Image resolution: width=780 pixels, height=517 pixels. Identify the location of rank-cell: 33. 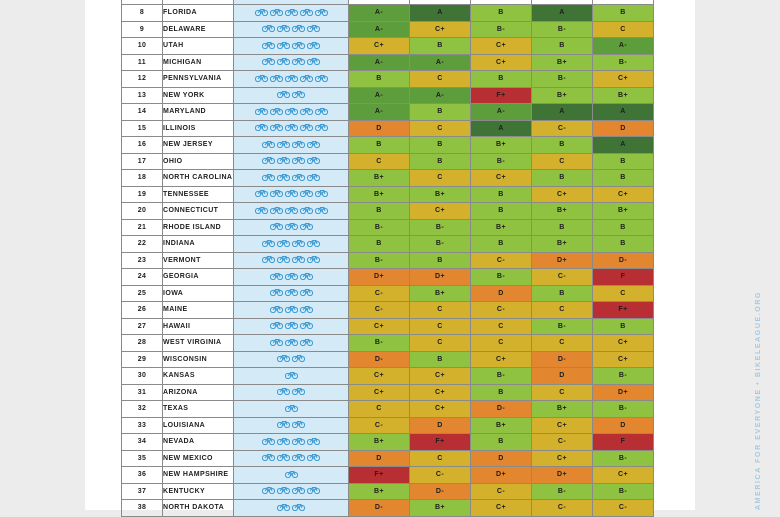
(142, 425).